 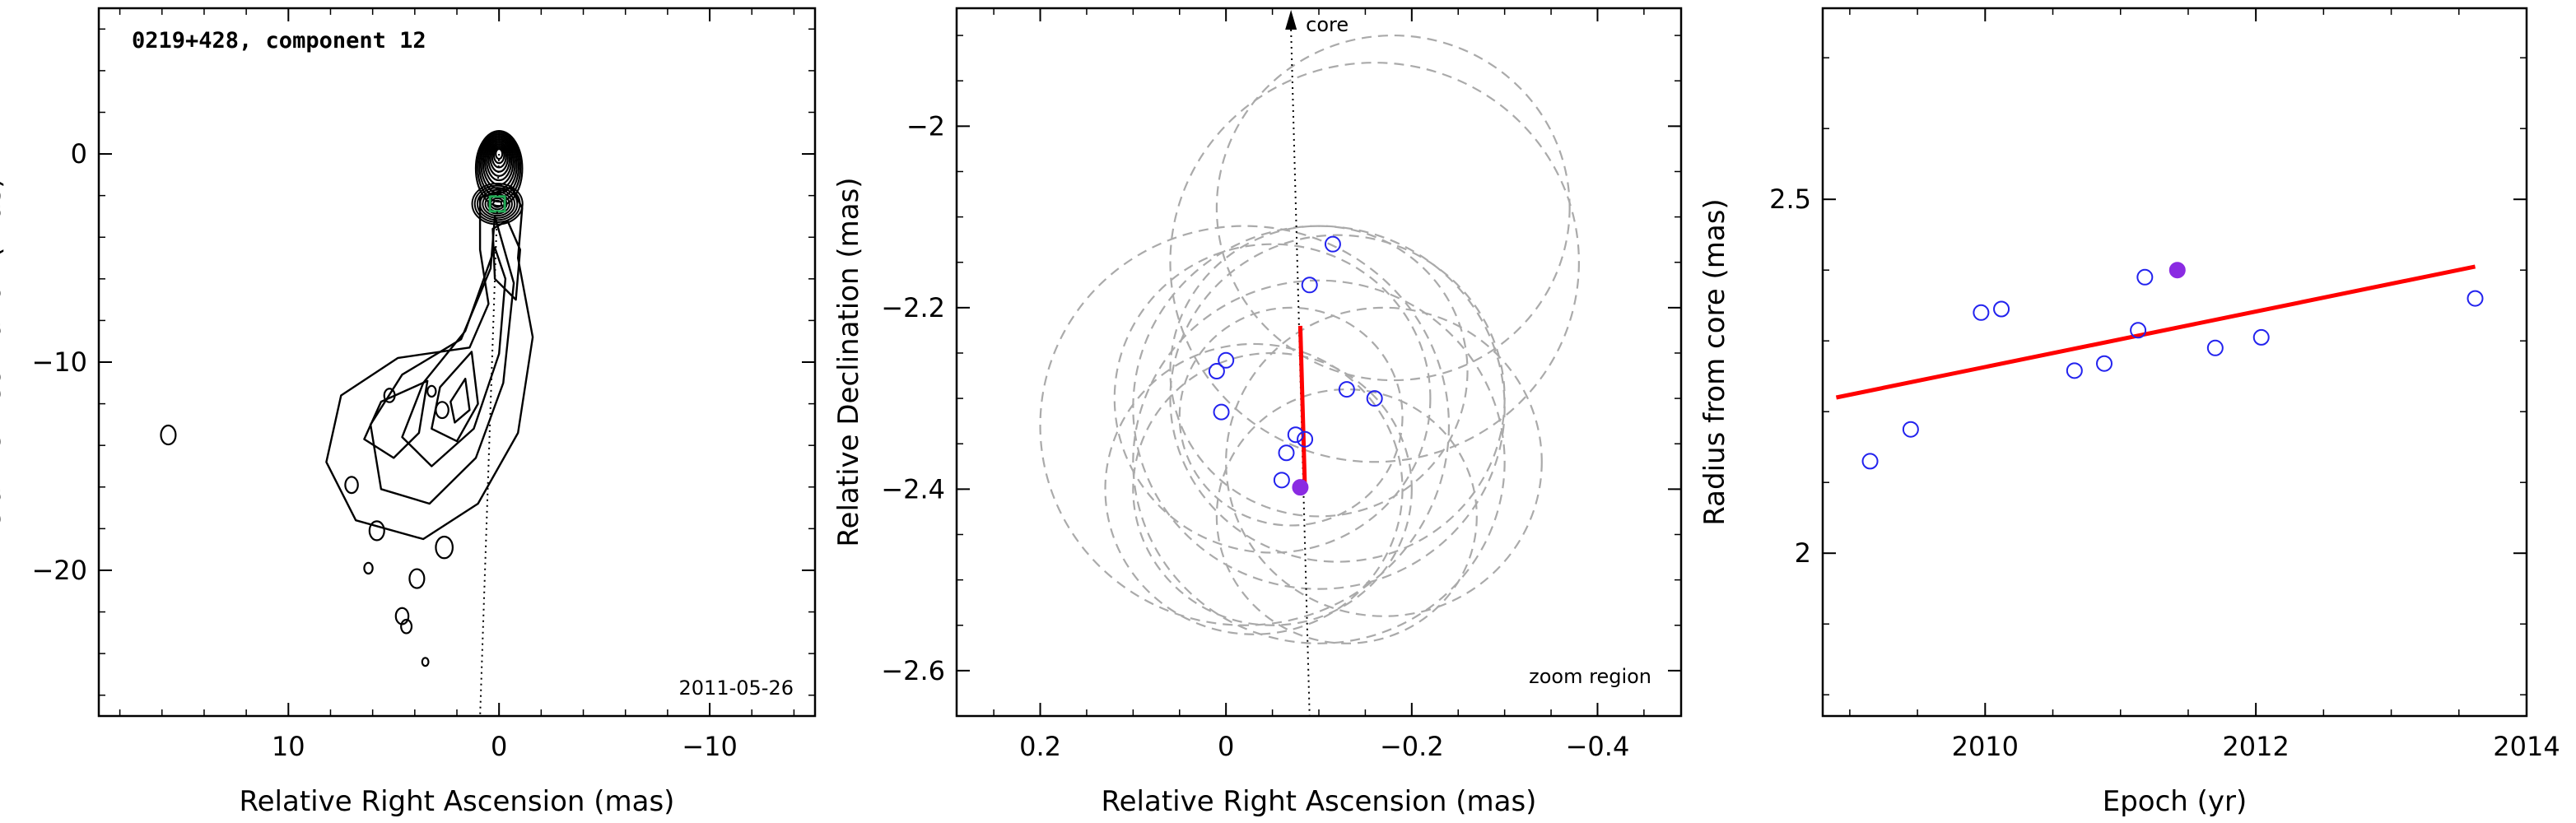 I want to click on panel-2-xlabel: Relative Right Ascension (mas), so click(x=1319, y=801).